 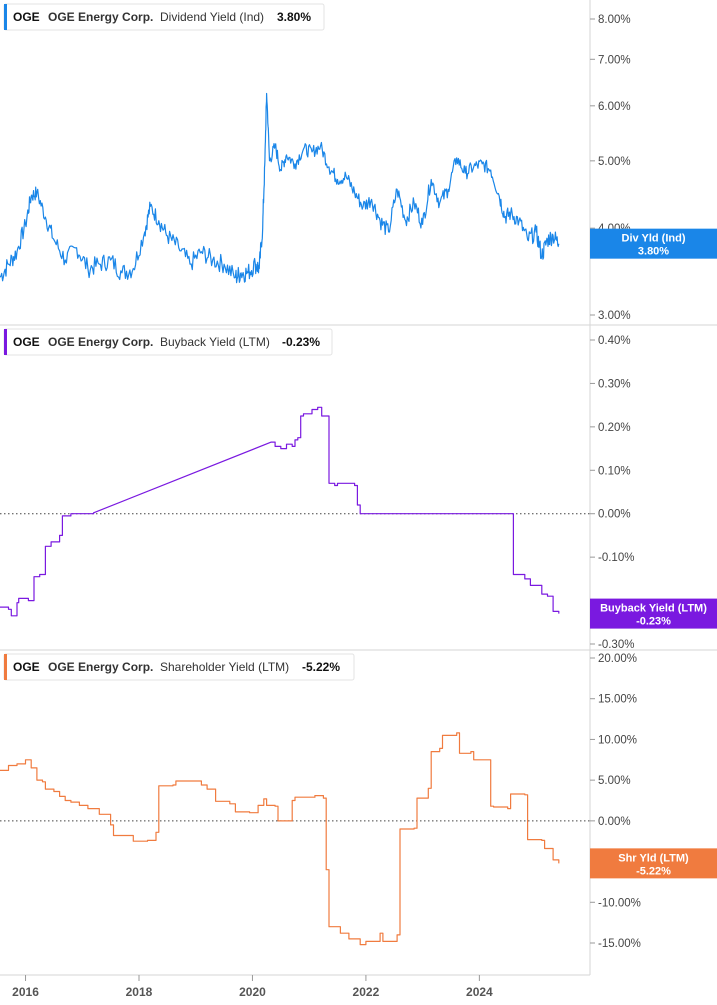 What do you see at coordinates (26, 342) in the screenshot?
I see `legend-ticker-buyback: OGE` at bounding box center [26, 342].